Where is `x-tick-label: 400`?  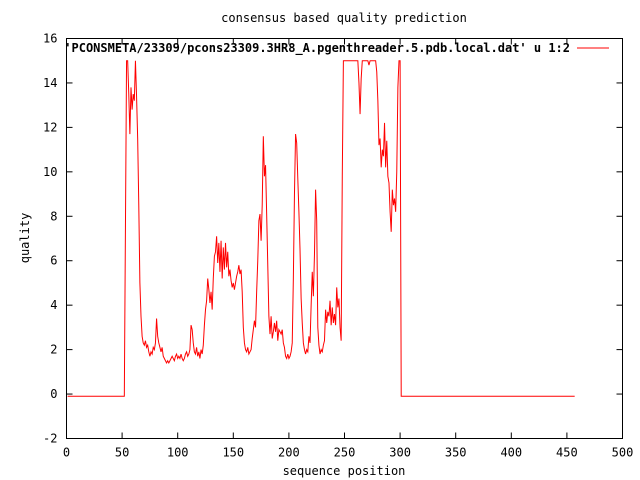
x-tick-label: 400 is located at coordinates (511, 453).